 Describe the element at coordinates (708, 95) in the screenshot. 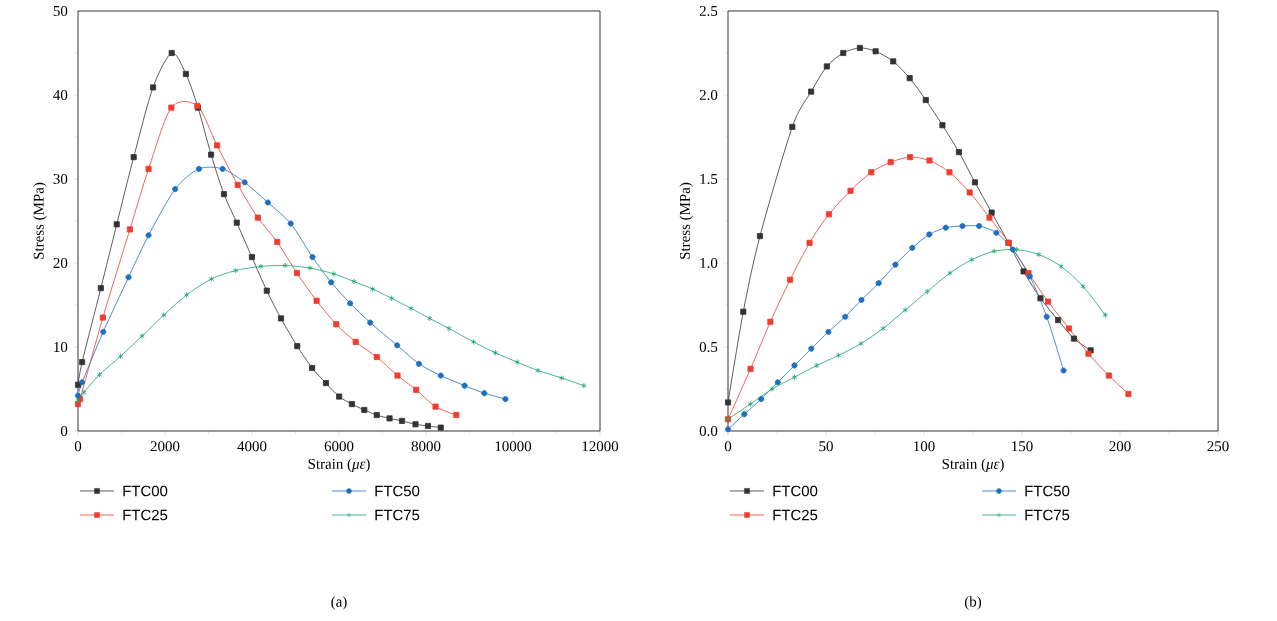

I see `y-tick-label: 2.0` at that location.